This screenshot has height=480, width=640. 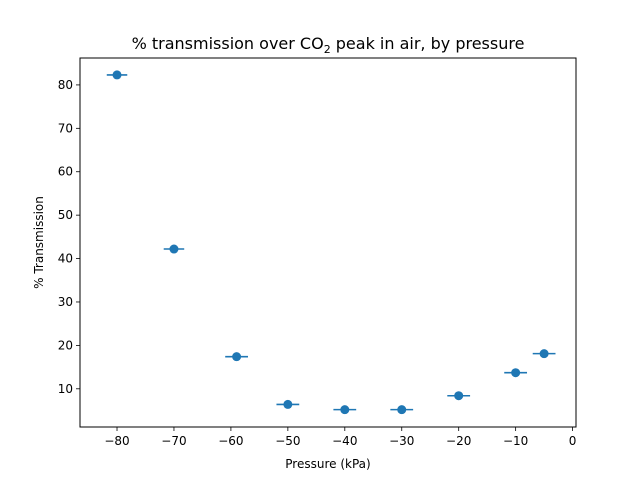 I want to click on x-axis-label: Pressure (kPa), so click(x=327, y=464).